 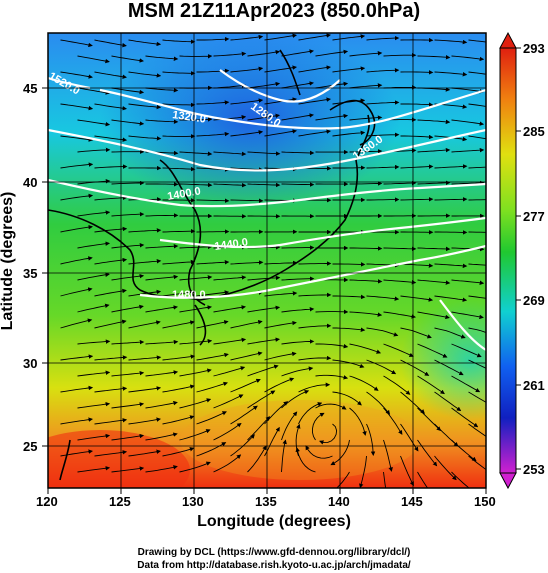 I want to click on colorbar-tick-261: 261, so click(x=534, y=385).